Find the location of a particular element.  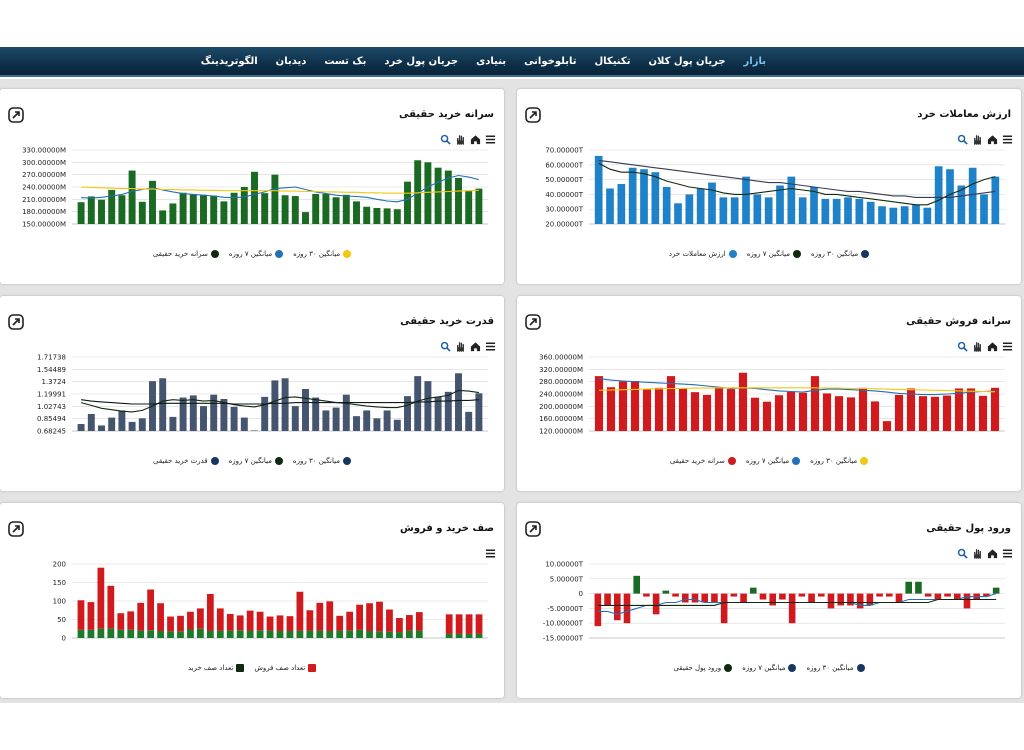

bar-sell-queue is located at coordinates (180, 623).